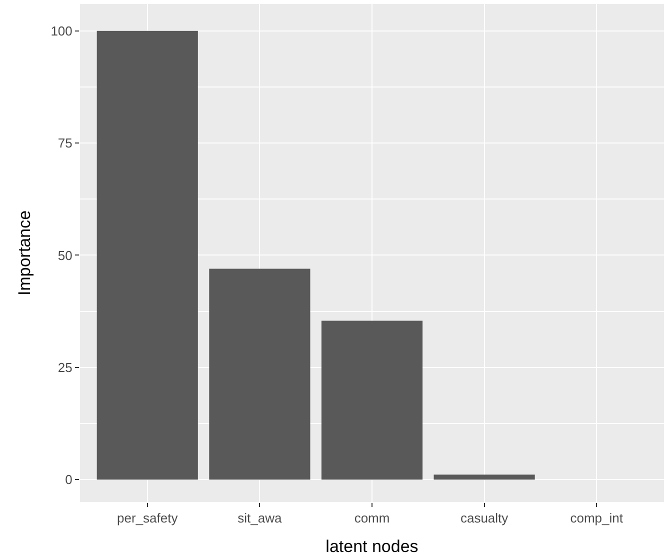  What do you see at coordinates (65, 143) in the screenshot?
I see `y-tick-label: 75` at bounding box center [65, 143].